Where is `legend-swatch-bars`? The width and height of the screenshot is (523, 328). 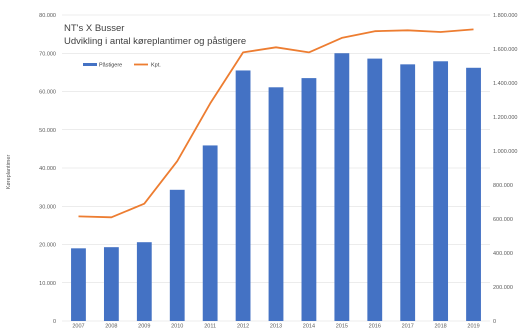
legend-swatch-bars is located at coordinates (90, 64).